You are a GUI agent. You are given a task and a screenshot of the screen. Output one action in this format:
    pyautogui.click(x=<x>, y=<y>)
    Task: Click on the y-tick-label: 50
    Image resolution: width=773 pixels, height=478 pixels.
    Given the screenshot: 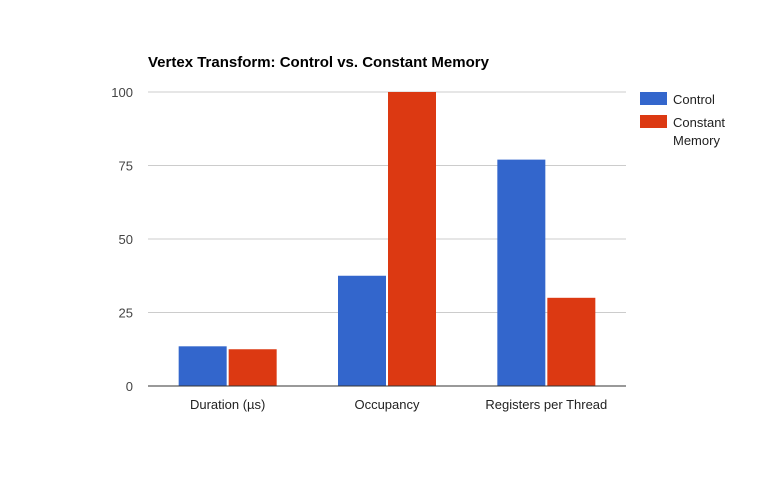 What is the action you would take?
    pyautogui.click(x=126, y=239)
    